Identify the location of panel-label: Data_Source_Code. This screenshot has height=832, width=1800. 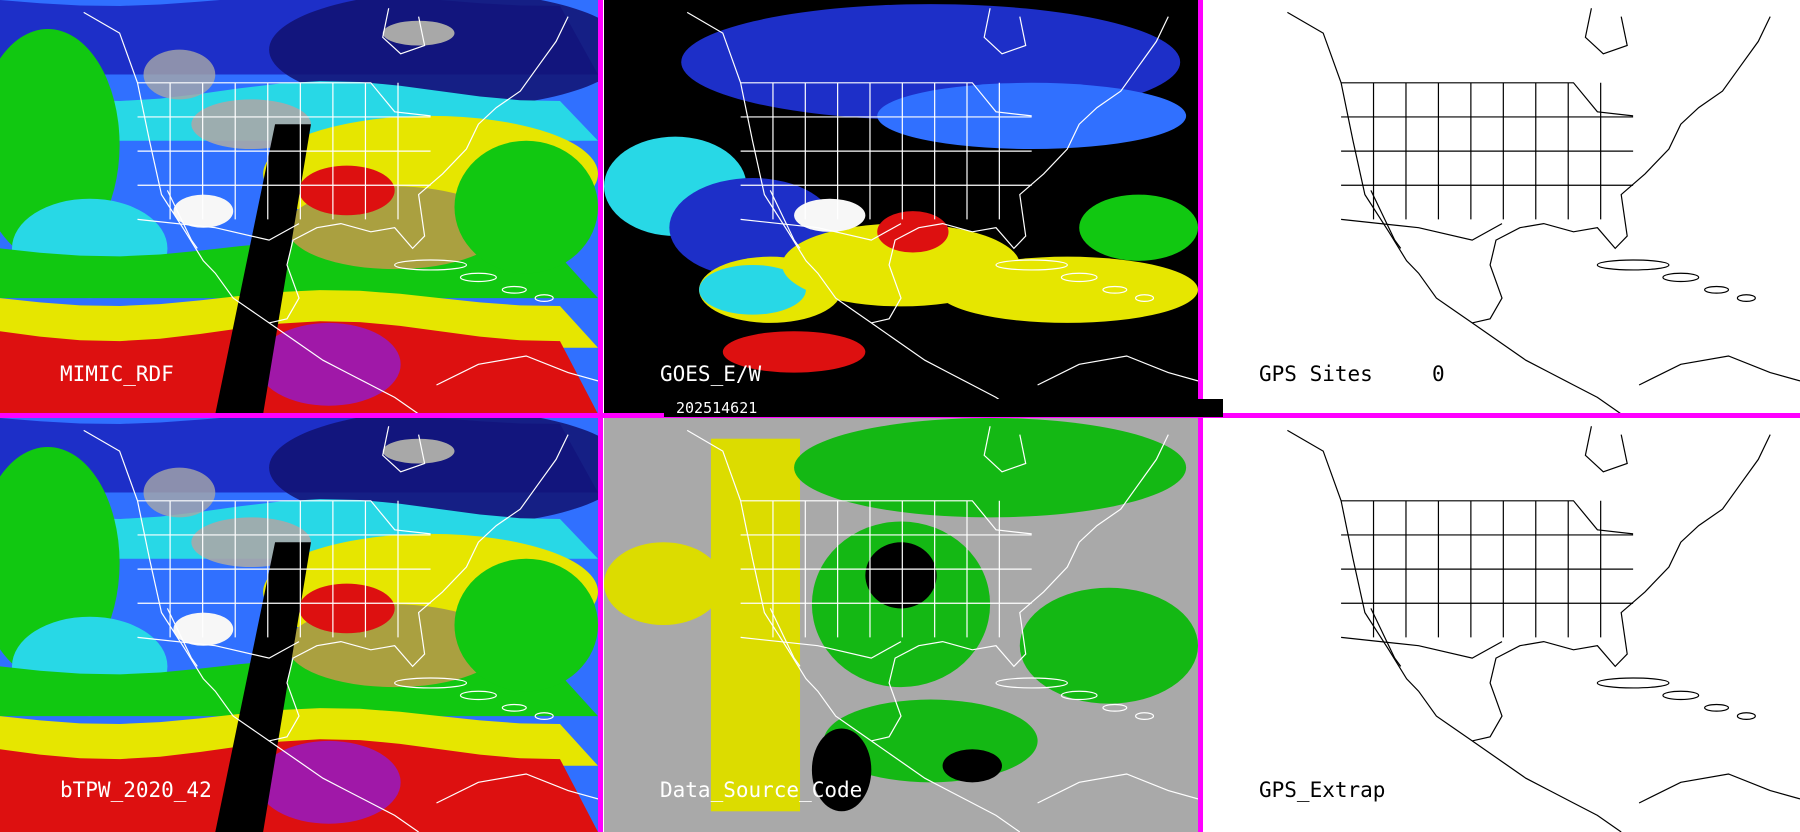
(761, 790).